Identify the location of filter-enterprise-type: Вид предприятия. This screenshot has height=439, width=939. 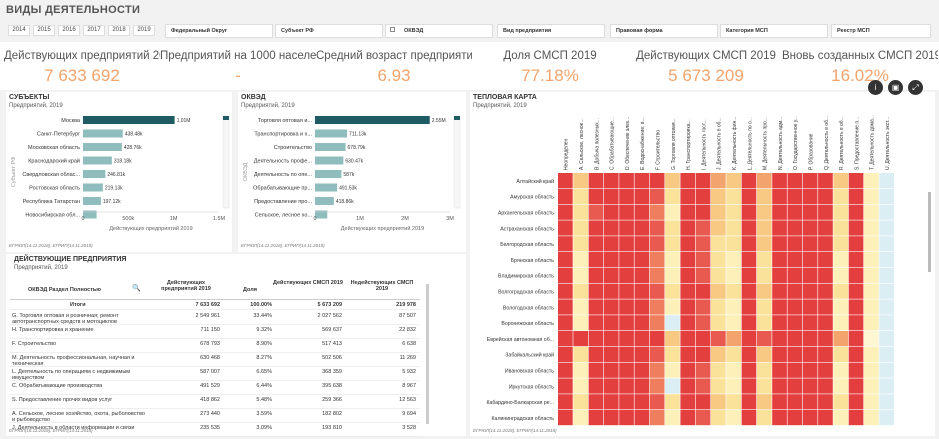
(551, 31).